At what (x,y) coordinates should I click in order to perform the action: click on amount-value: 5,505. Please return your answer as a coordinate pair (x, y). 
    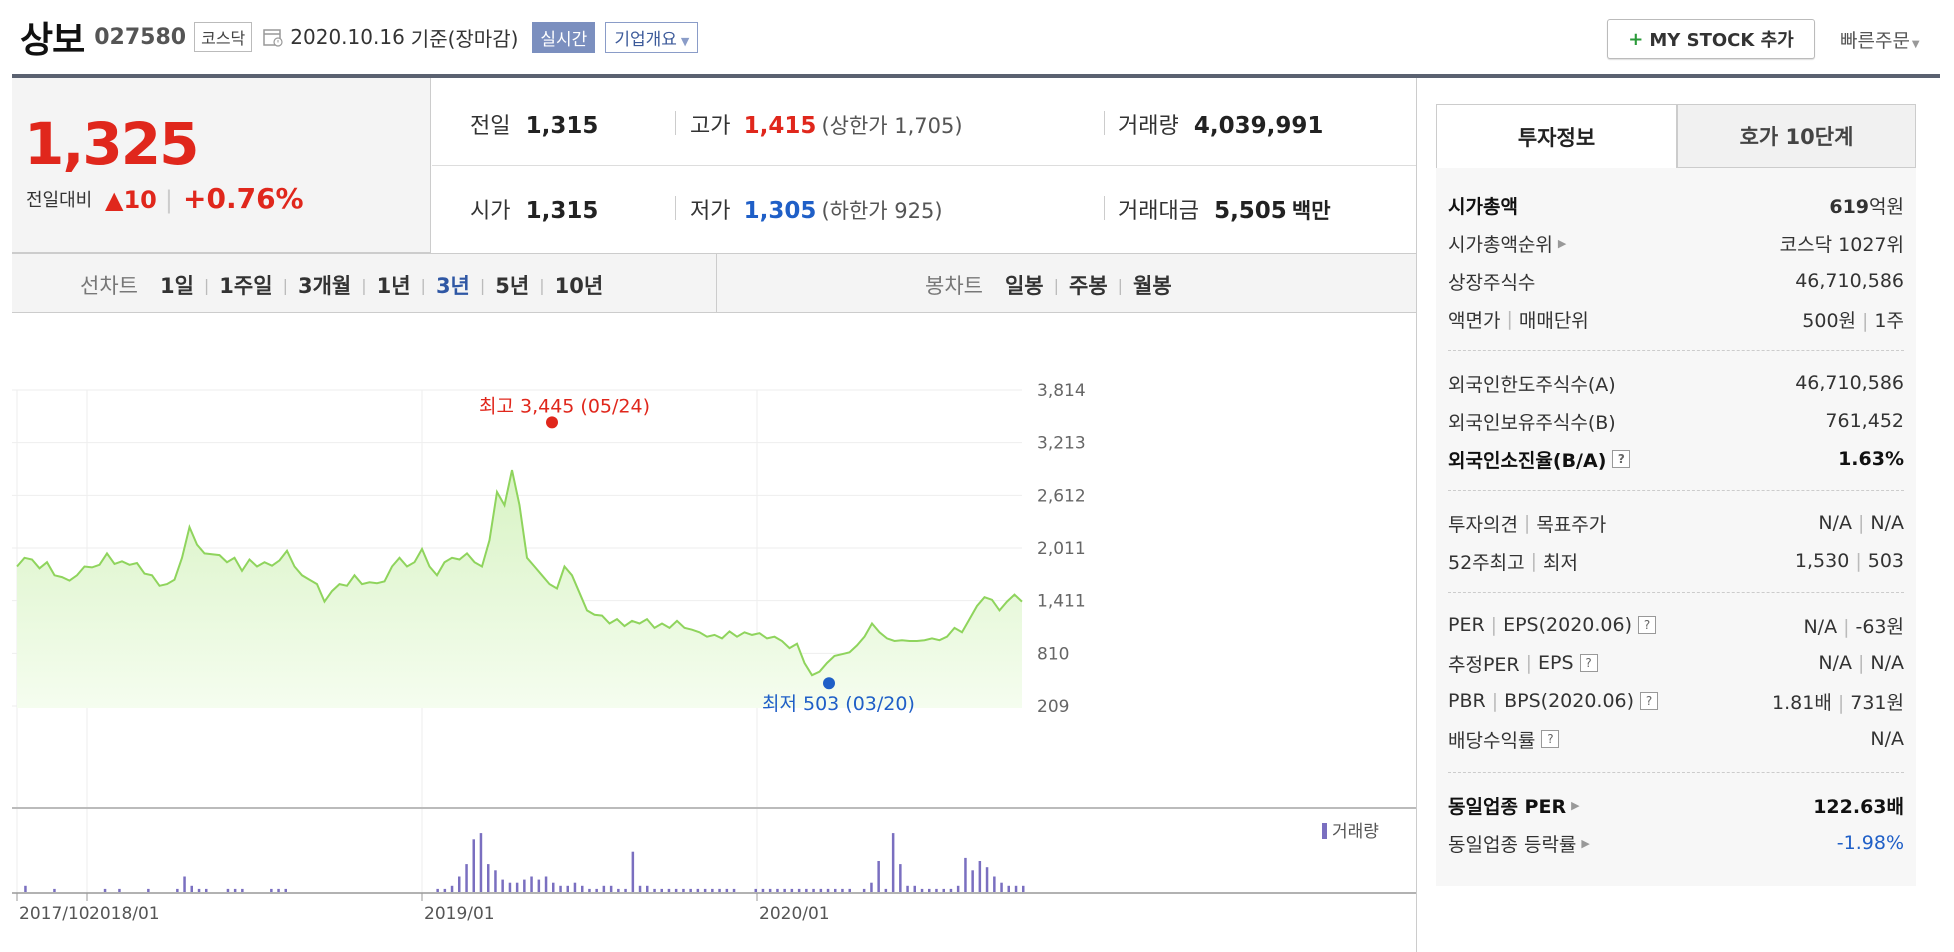
    Looking at the image, I should click on (1250, 211).